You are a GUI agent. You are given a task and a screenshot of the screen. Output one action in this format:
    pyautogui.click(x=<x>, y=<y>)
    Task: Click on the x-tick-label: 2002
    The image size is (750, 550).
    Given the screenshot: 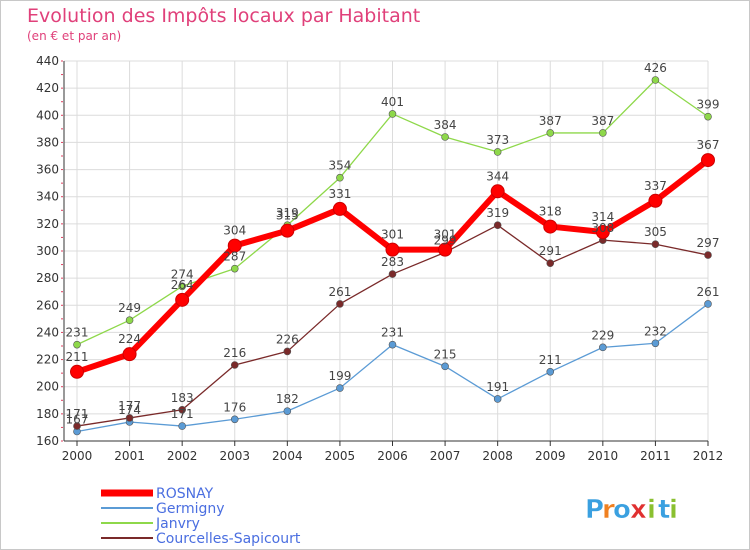 What is the action you would take?
    pyautogui.click(x=182, y=456)
    